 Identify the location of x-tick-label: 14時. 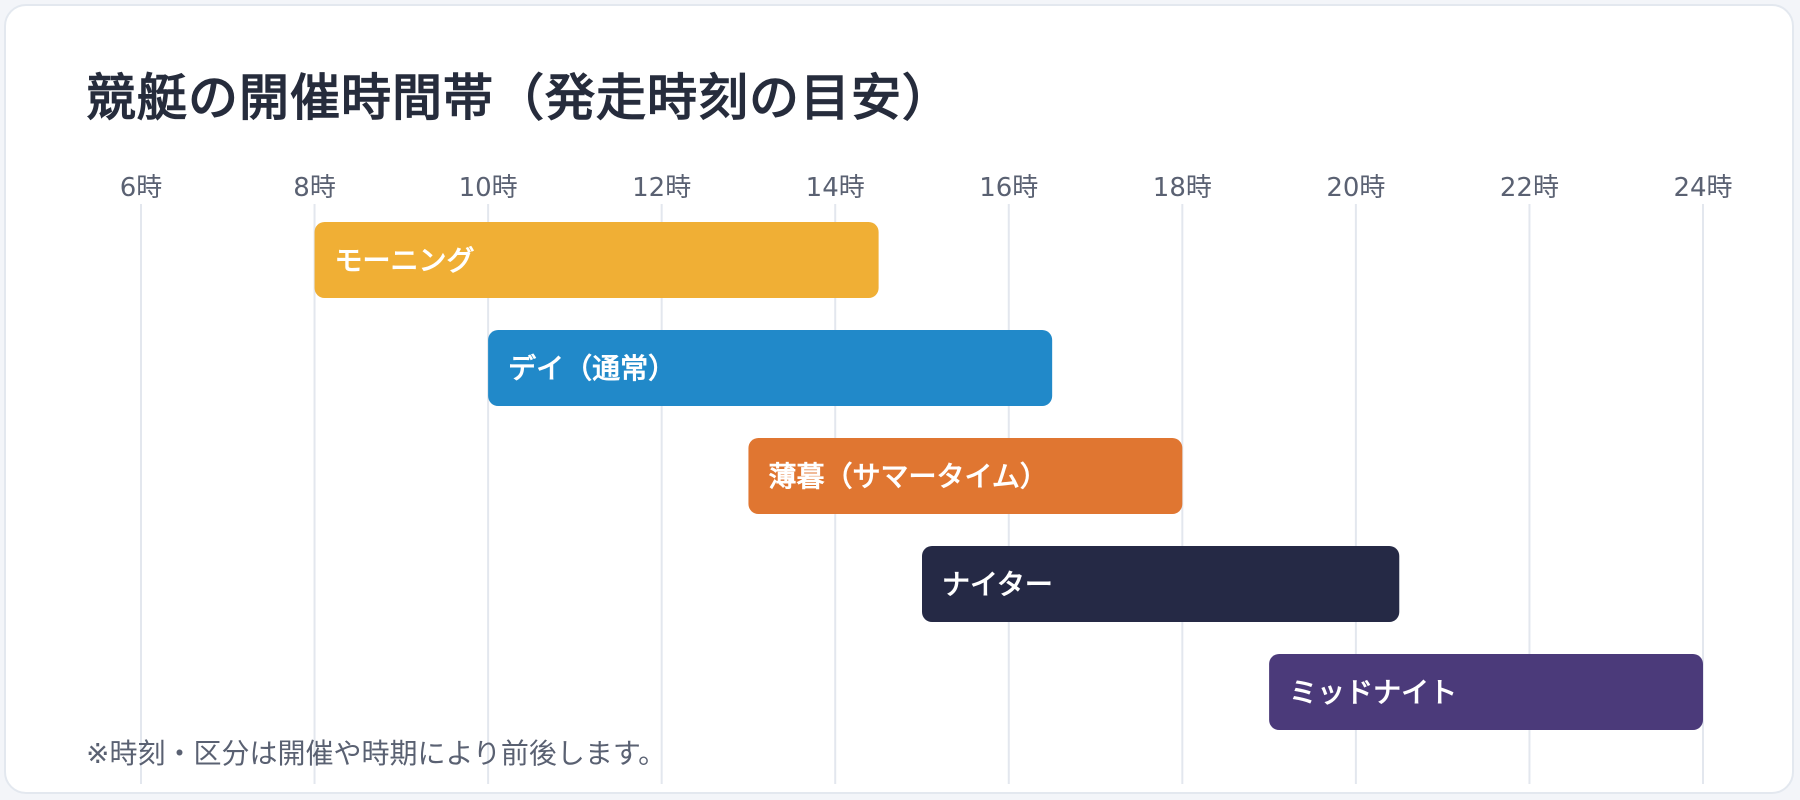
(835, 188).